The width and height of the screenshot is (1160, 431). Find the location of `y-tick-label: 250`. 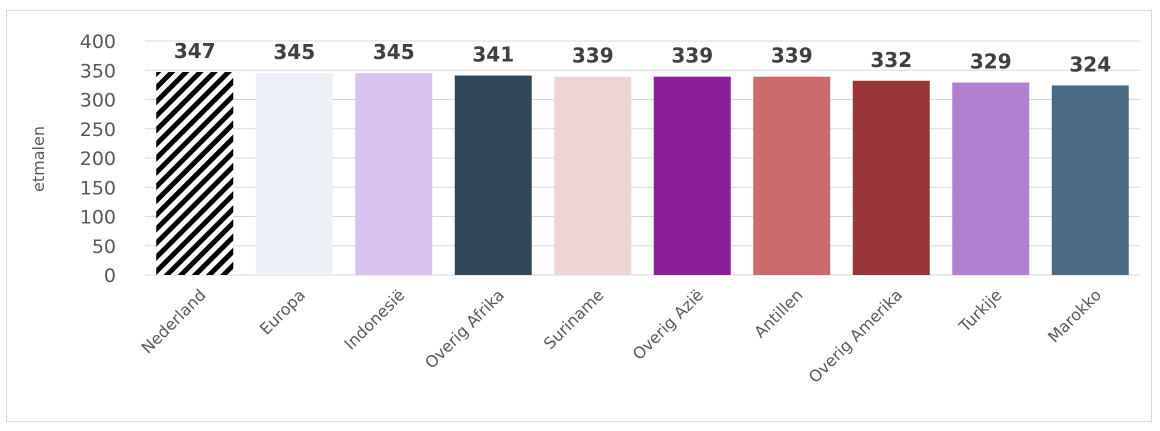

y-tick-label: 250 is located at coordinates (98, 130).